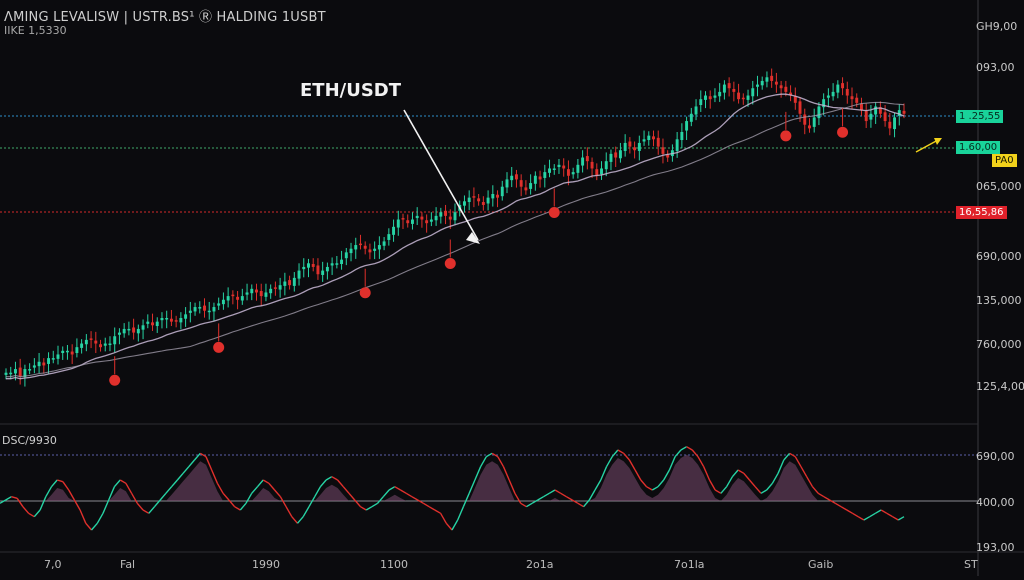  Describe the element at coordinates (980, 116) in the screenshot. I see `price-tag-blue-level: 1 .25,55` at that location.